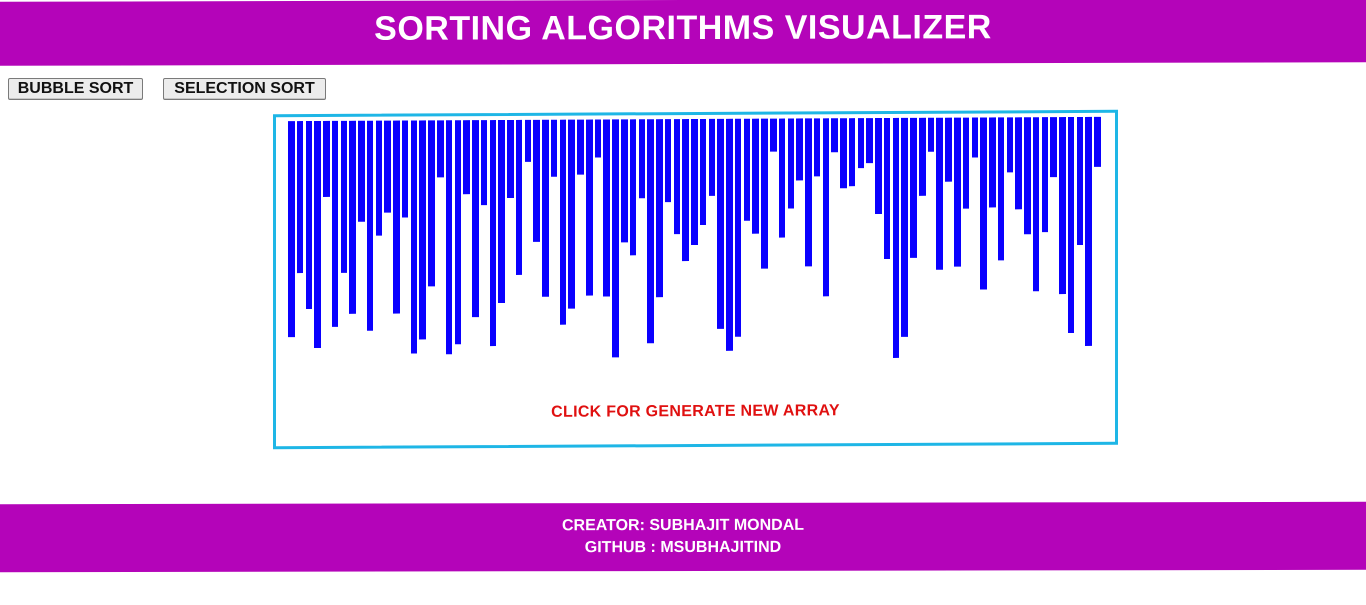  What do you see at coordinates (683, 28) in the screenshot?
I see `page-title: SORTING ALGORITHMS VISUALIZER` at bounding box center [683, 28].